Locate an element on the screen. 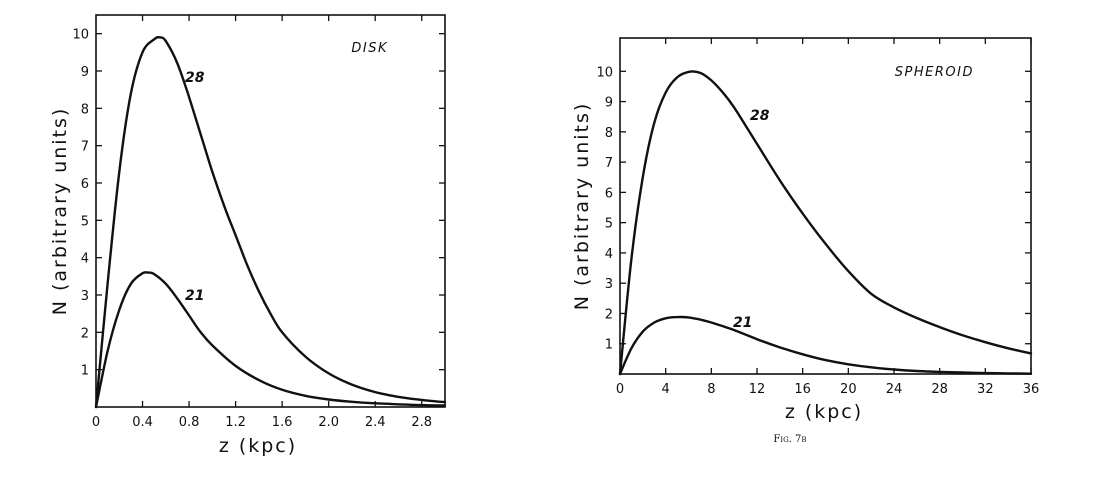  disk-x-tick-label: 0.4 is located at coordinates (142, 422).